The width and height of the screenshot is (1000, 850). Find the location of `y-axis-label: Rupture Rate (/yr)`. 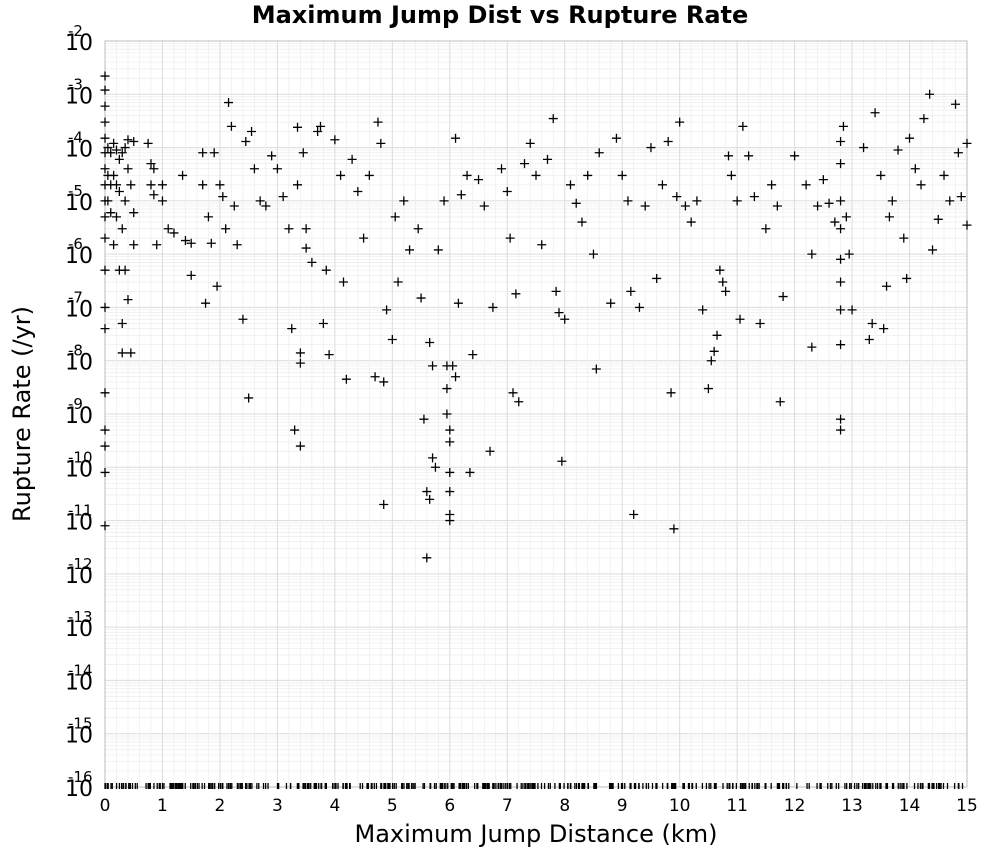

y-axis-label: Rupture Rate (/yr) is located at coordinates (22, 414).